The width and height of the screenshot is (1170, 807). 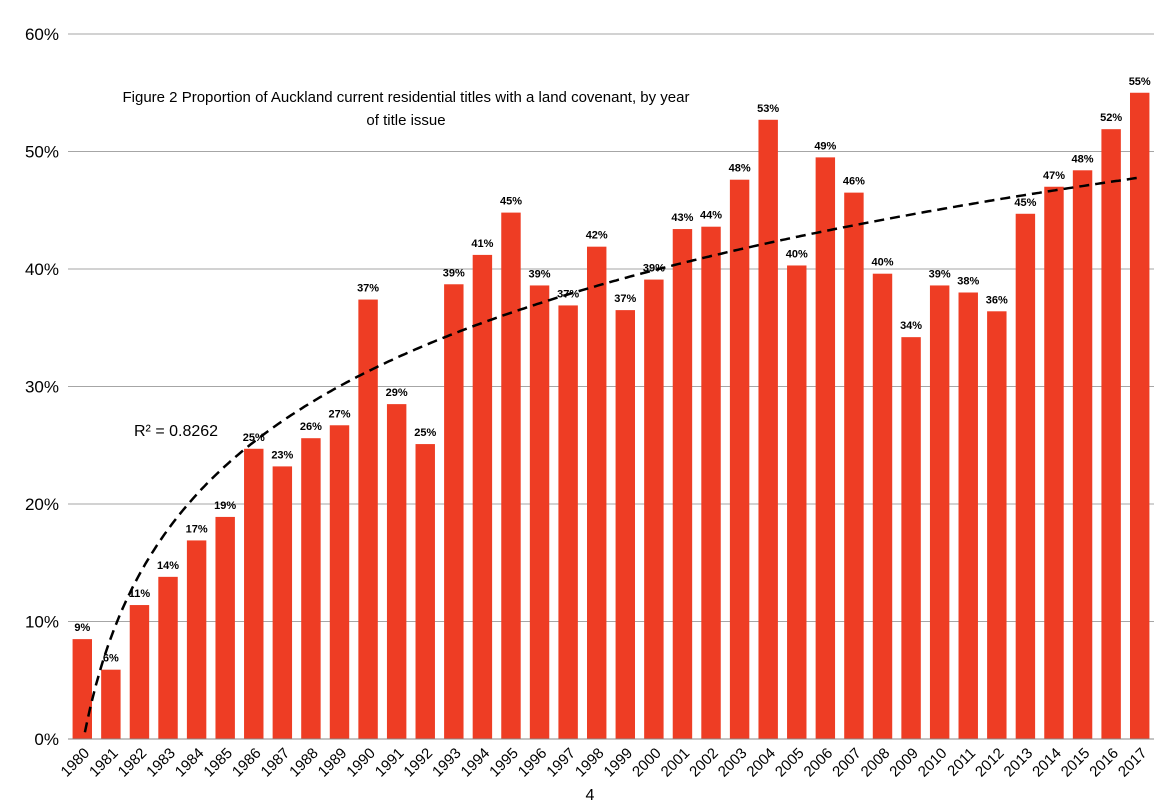 I want to click on y-axis-tick-labels: 0% 10% 20% 30% 40% 50% 60%, so click(x=42, y=387).